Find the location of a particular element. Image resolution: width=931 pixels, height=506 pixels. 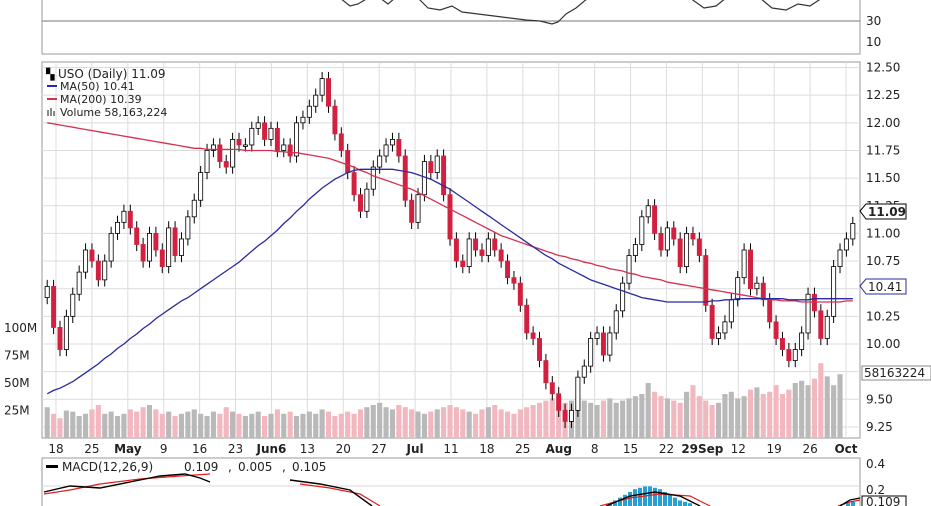

volume-y-ticks: 100M 75M 50M 25M is located at coordinates (20, 369).